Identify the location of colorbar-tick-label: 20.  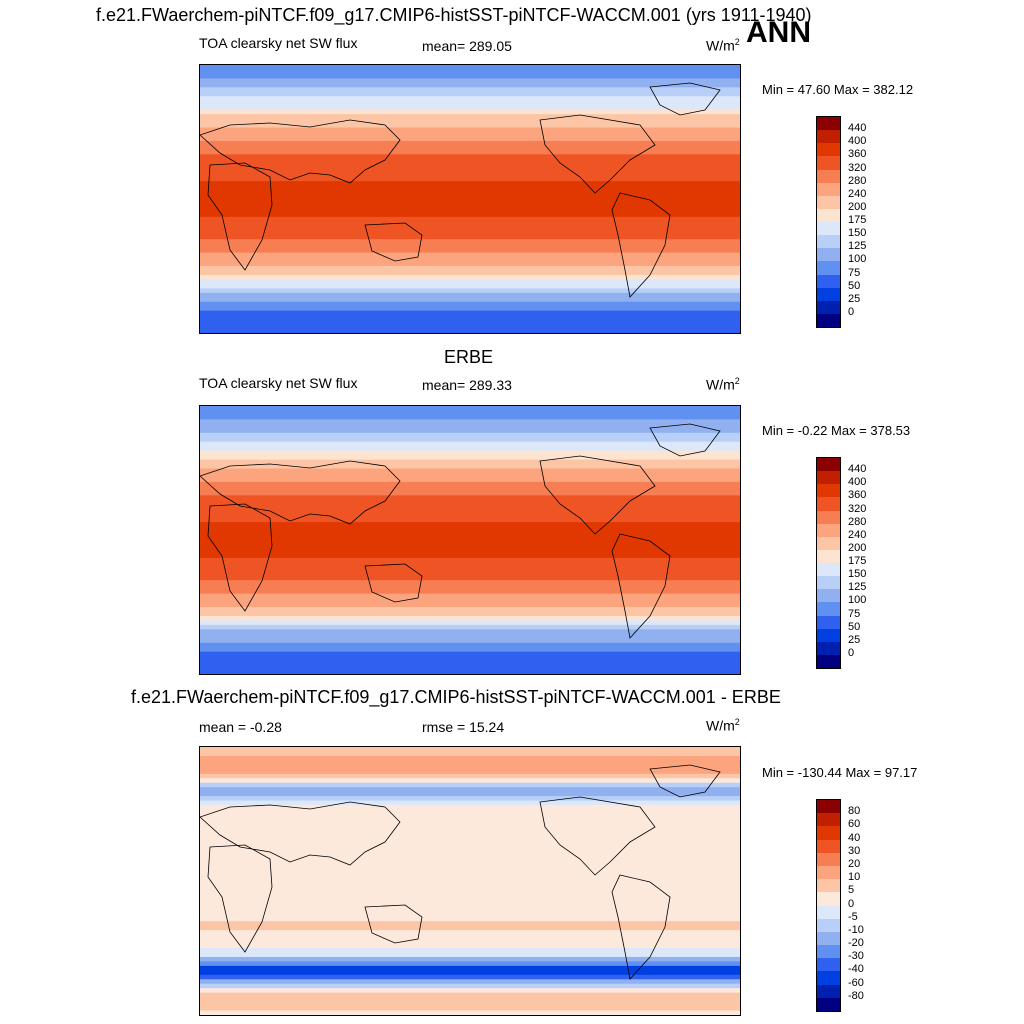
(854, 863).